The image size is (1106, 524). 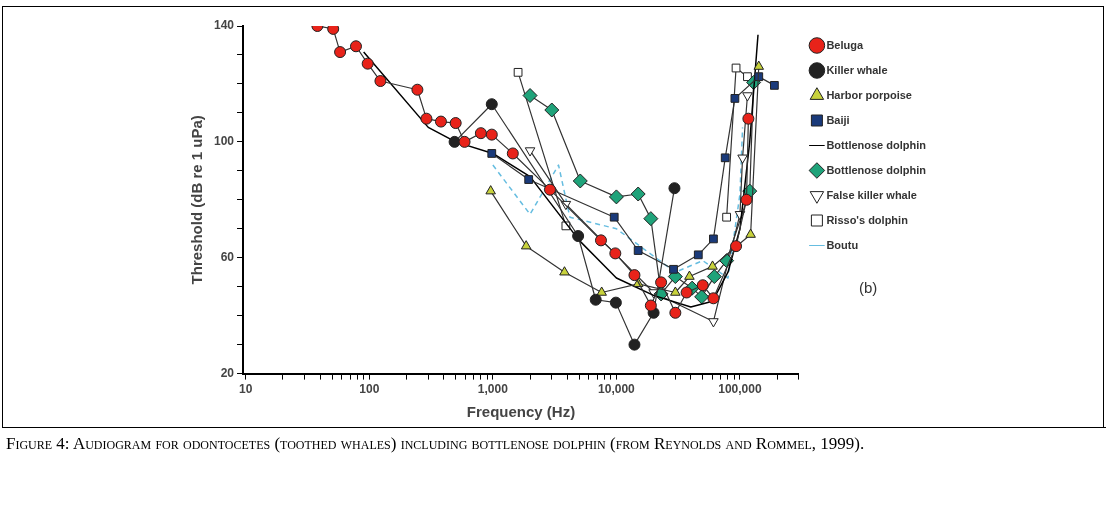 I want to click on x-tick-label: 100,000, so click(x=740, y=389).